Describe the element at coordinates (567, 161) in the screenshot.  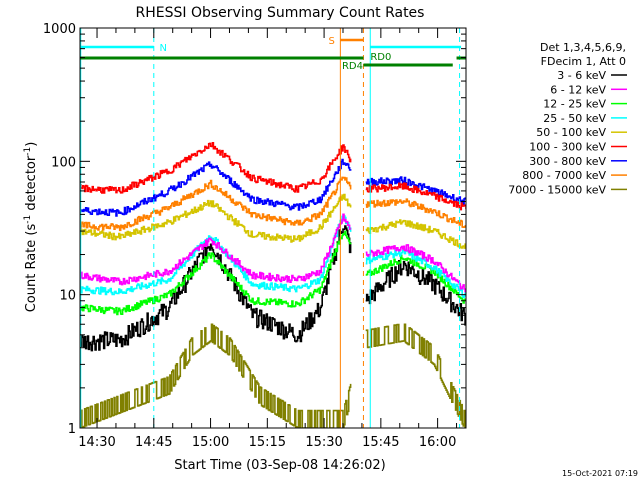
I see `legend-entry-label: 300 - 800 keV` at that location.